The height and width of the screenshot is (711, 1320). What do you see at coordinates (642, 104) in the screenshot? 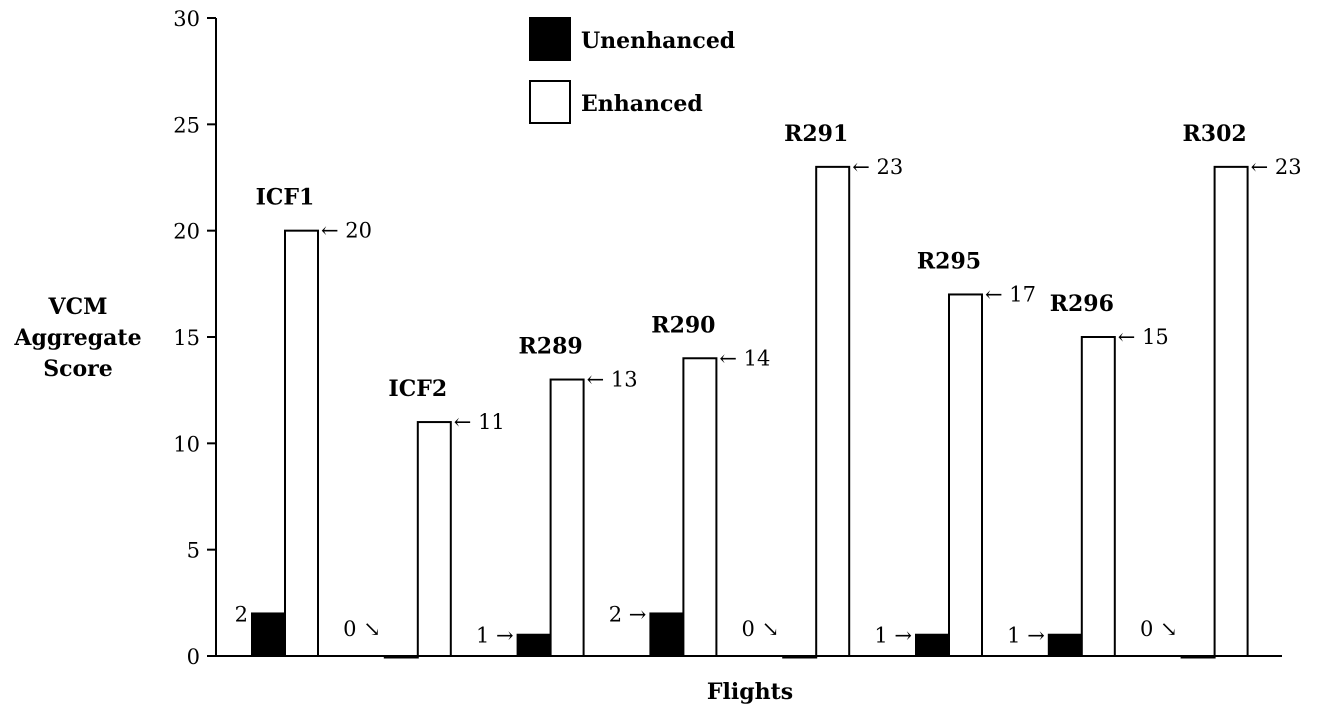
I see `legend-label-enhanced: Enhanced` at bounding box center [642, 104].